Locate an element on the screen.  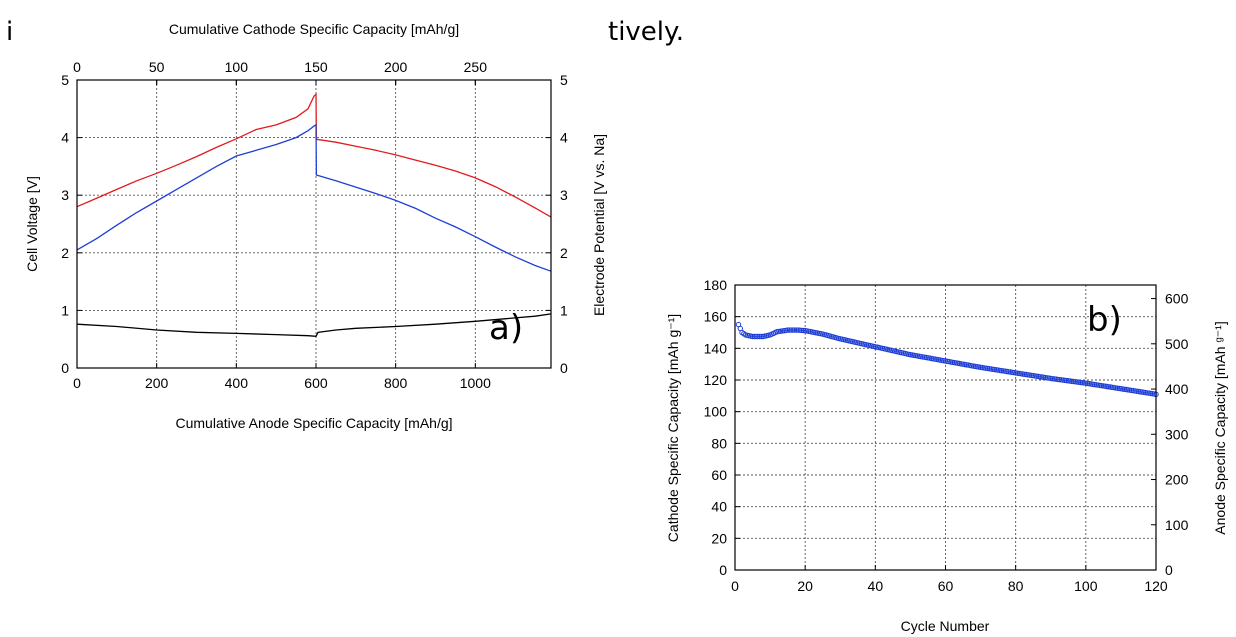
y2-axis-label: Electrode Potential [V vs. Na] is located at coordinates (599, 225).